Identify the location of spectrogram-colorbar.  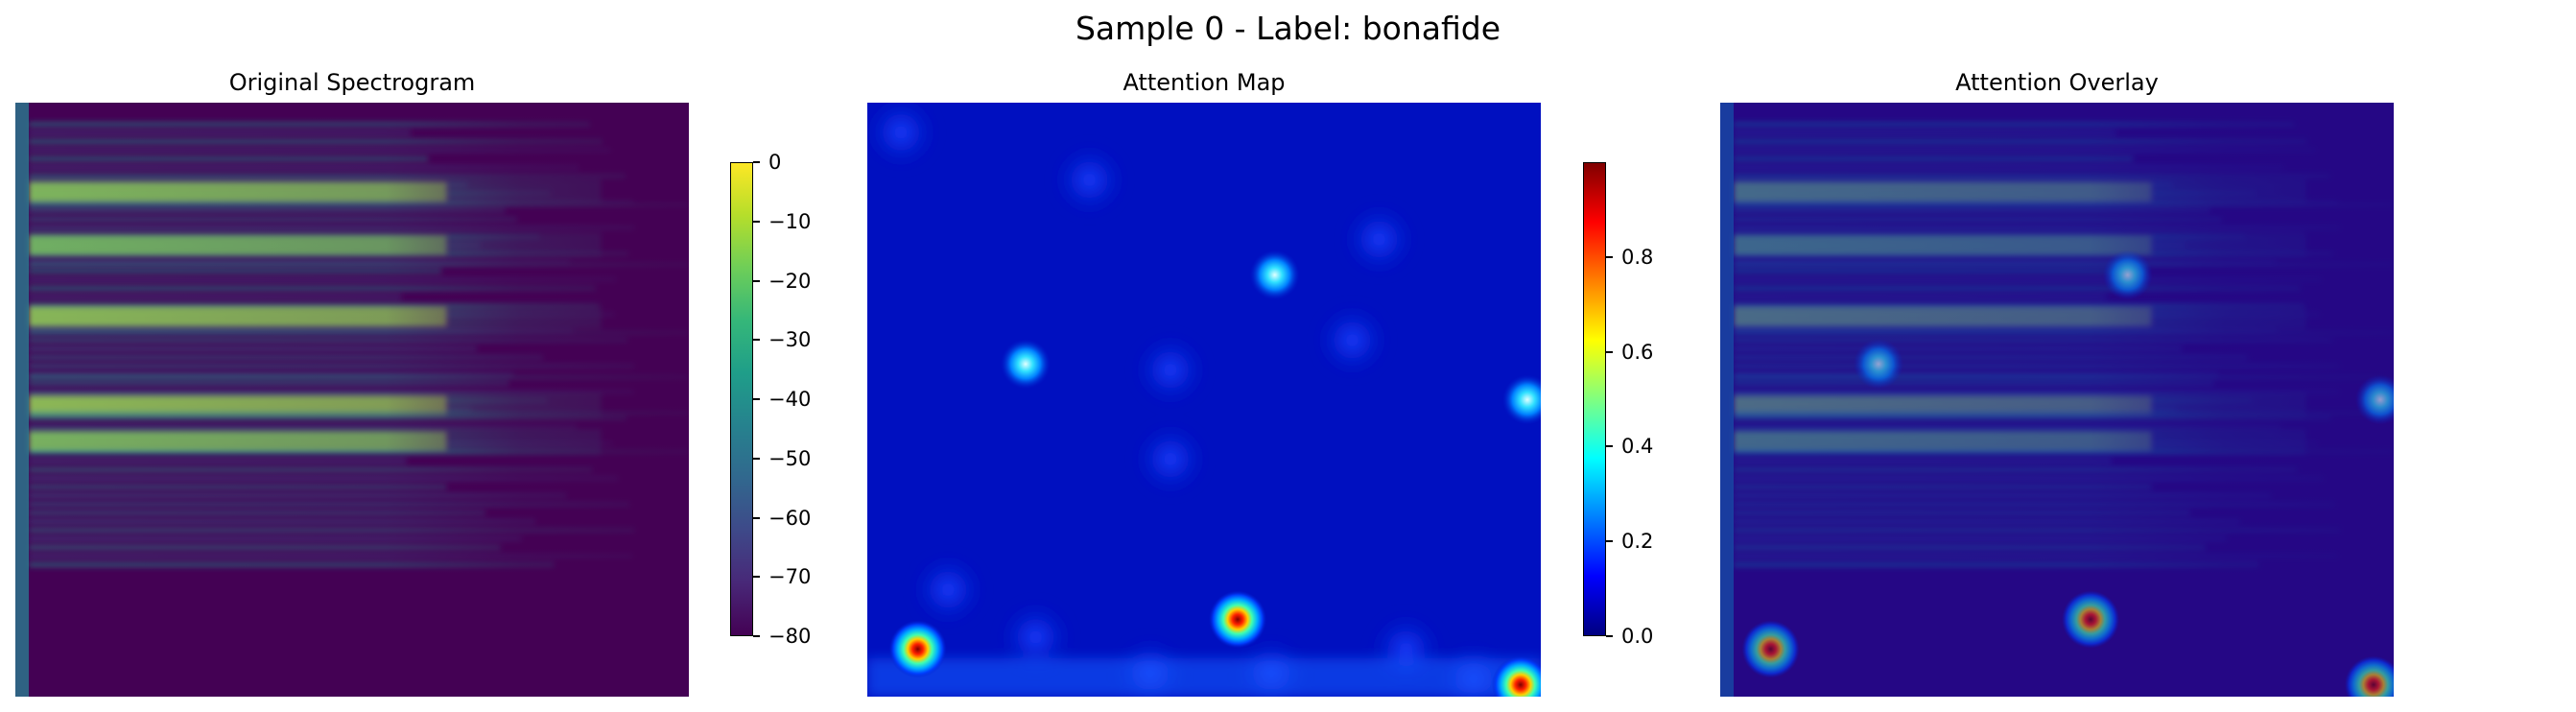
(741, 399).